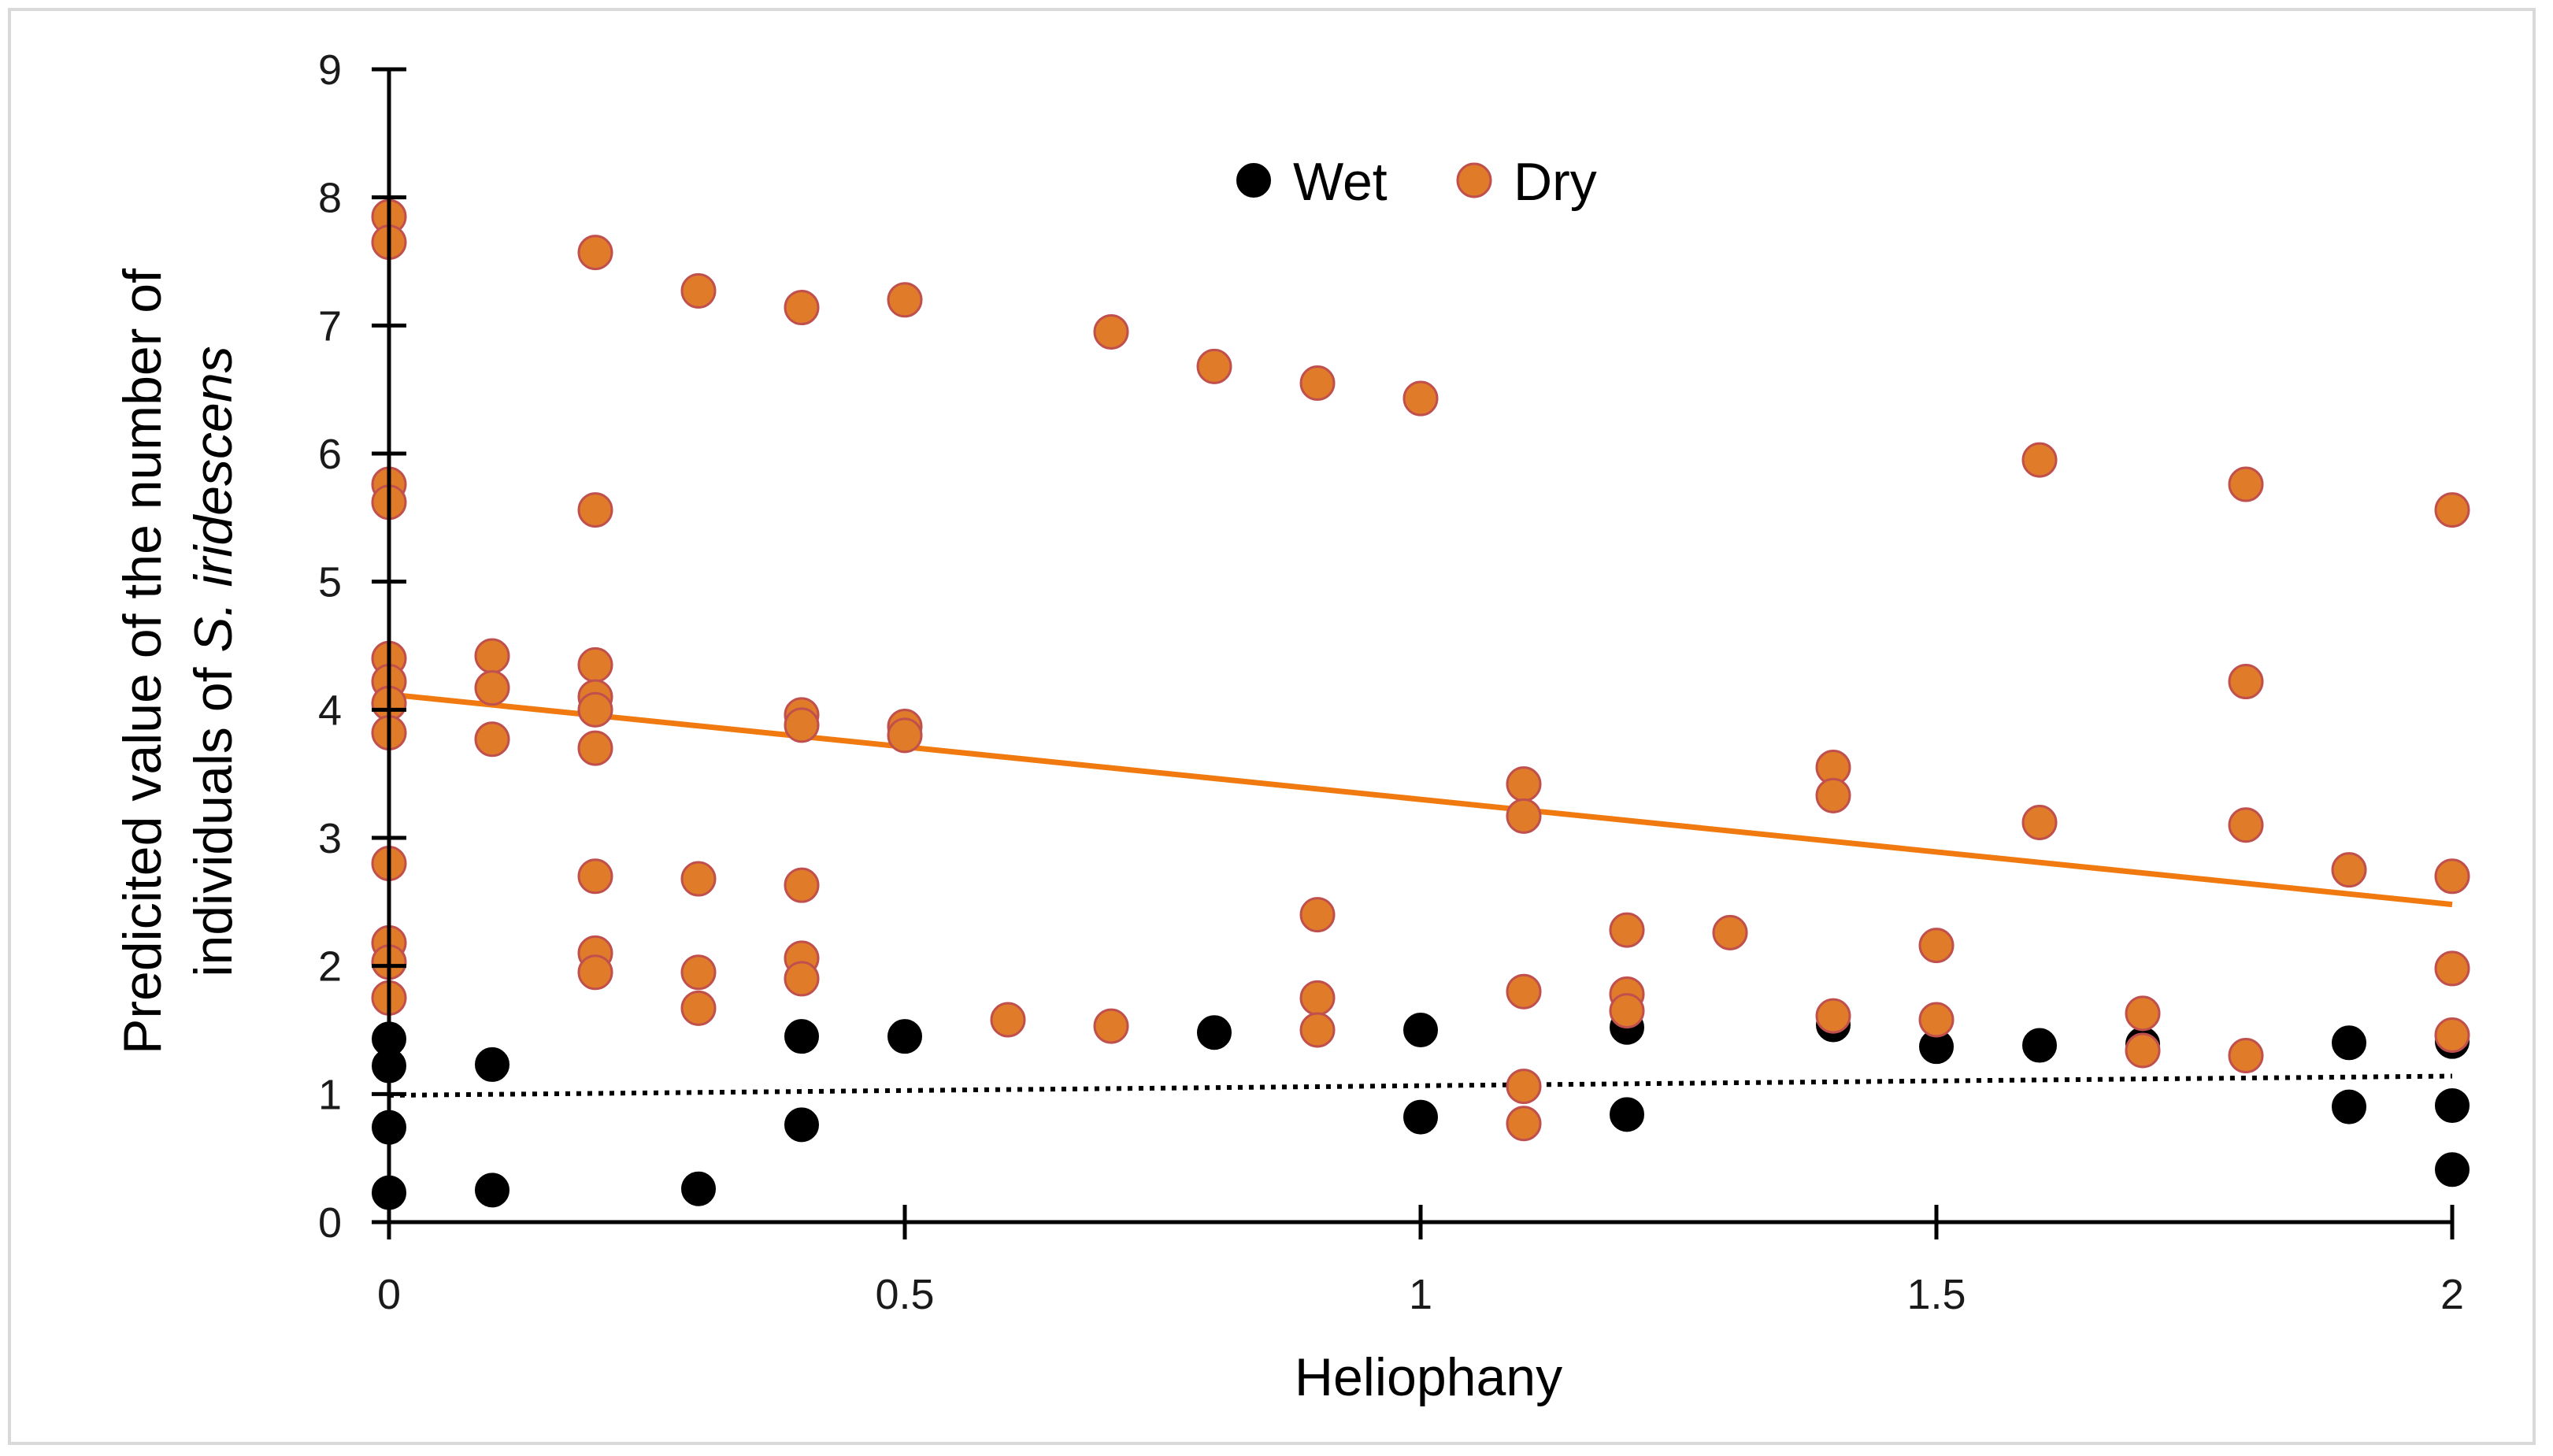 The image size is (2553, 1456). I want to click on y-tick-label: 7, so click(330, 326).